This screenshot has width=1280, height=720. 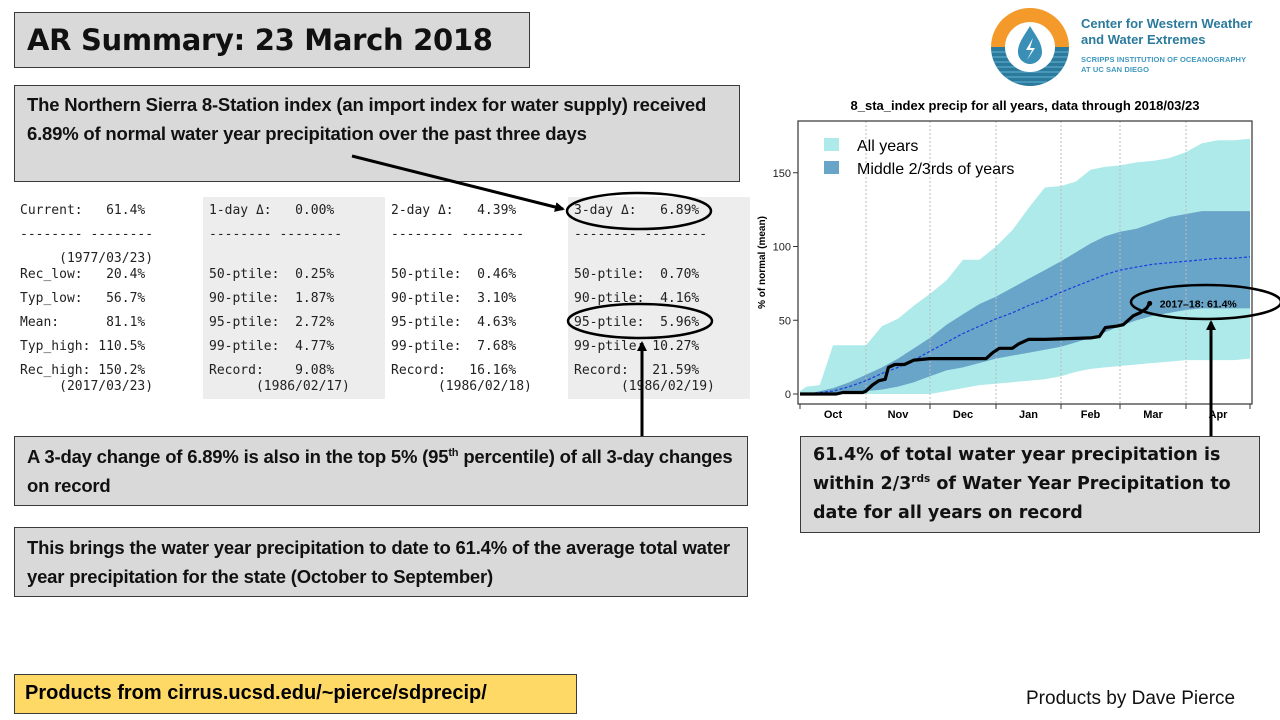 What do you see at coordinates (83, 298) in the screenshot?
I see `stats-row: Typ_low: 56.7%` at bounding box center [83, 298].